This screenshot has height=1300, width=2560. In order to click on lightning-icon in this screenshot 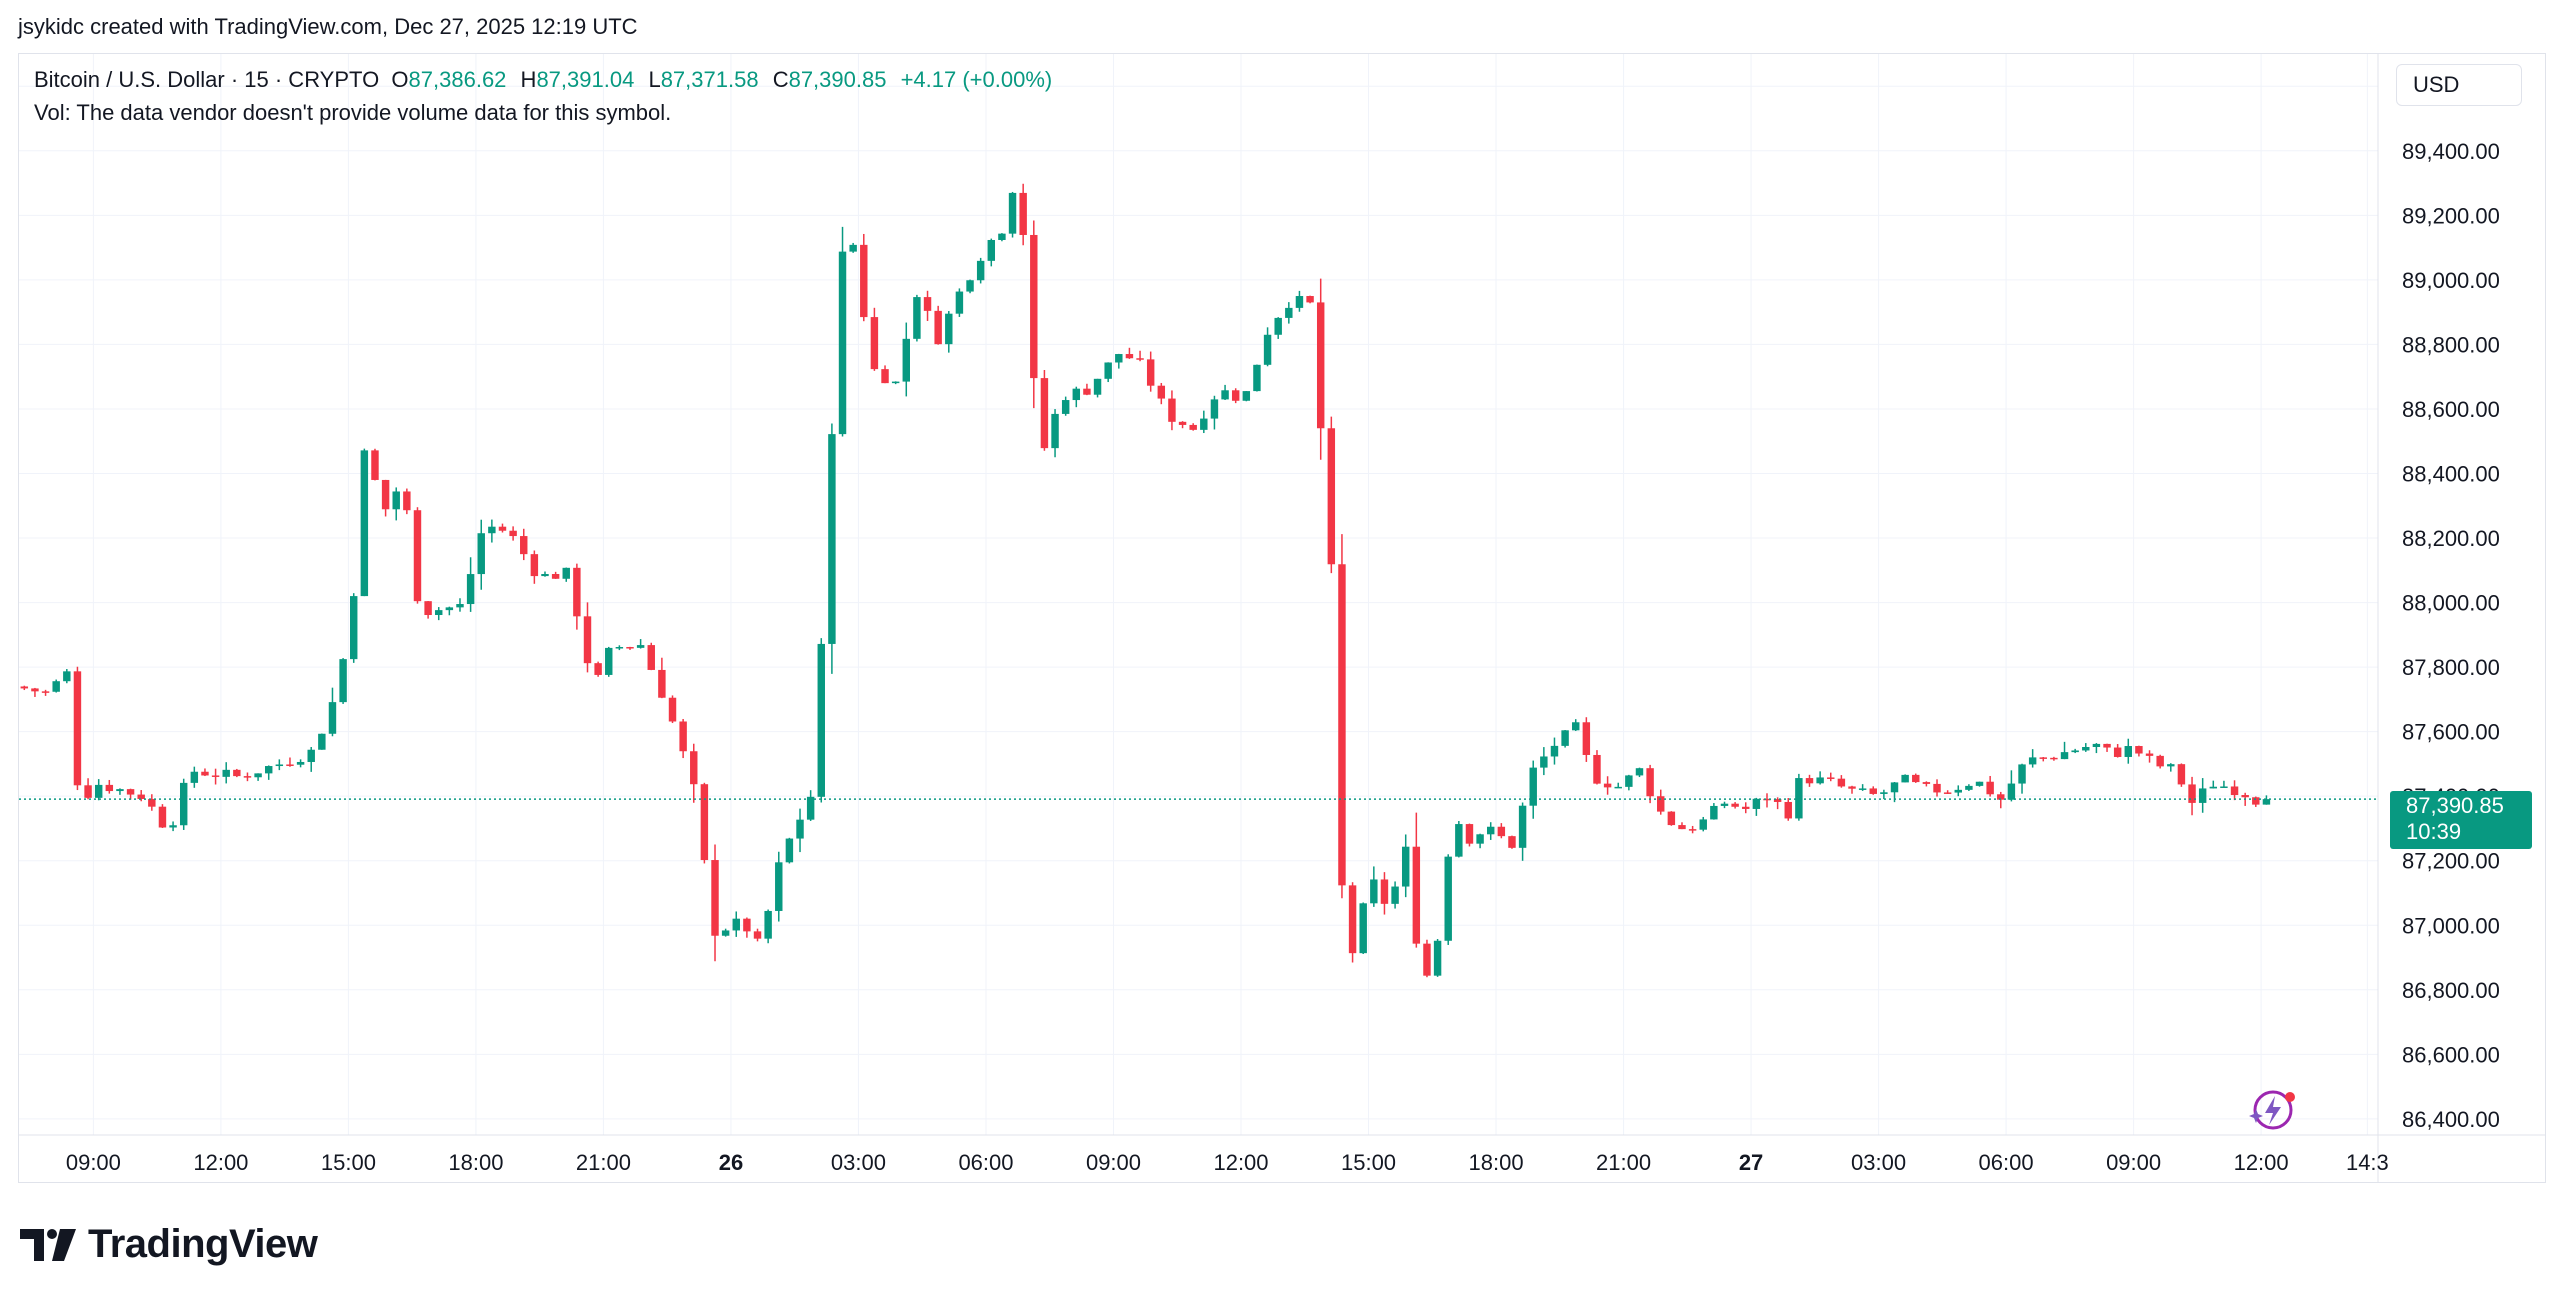, I will do `click(2273, 1112)`.